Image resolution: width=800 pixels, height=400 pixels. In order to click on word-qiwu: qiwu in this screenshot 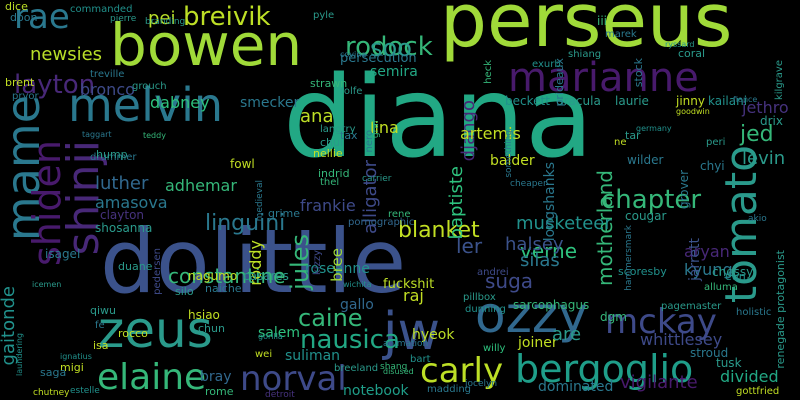, I will do `click(103, 310)`.